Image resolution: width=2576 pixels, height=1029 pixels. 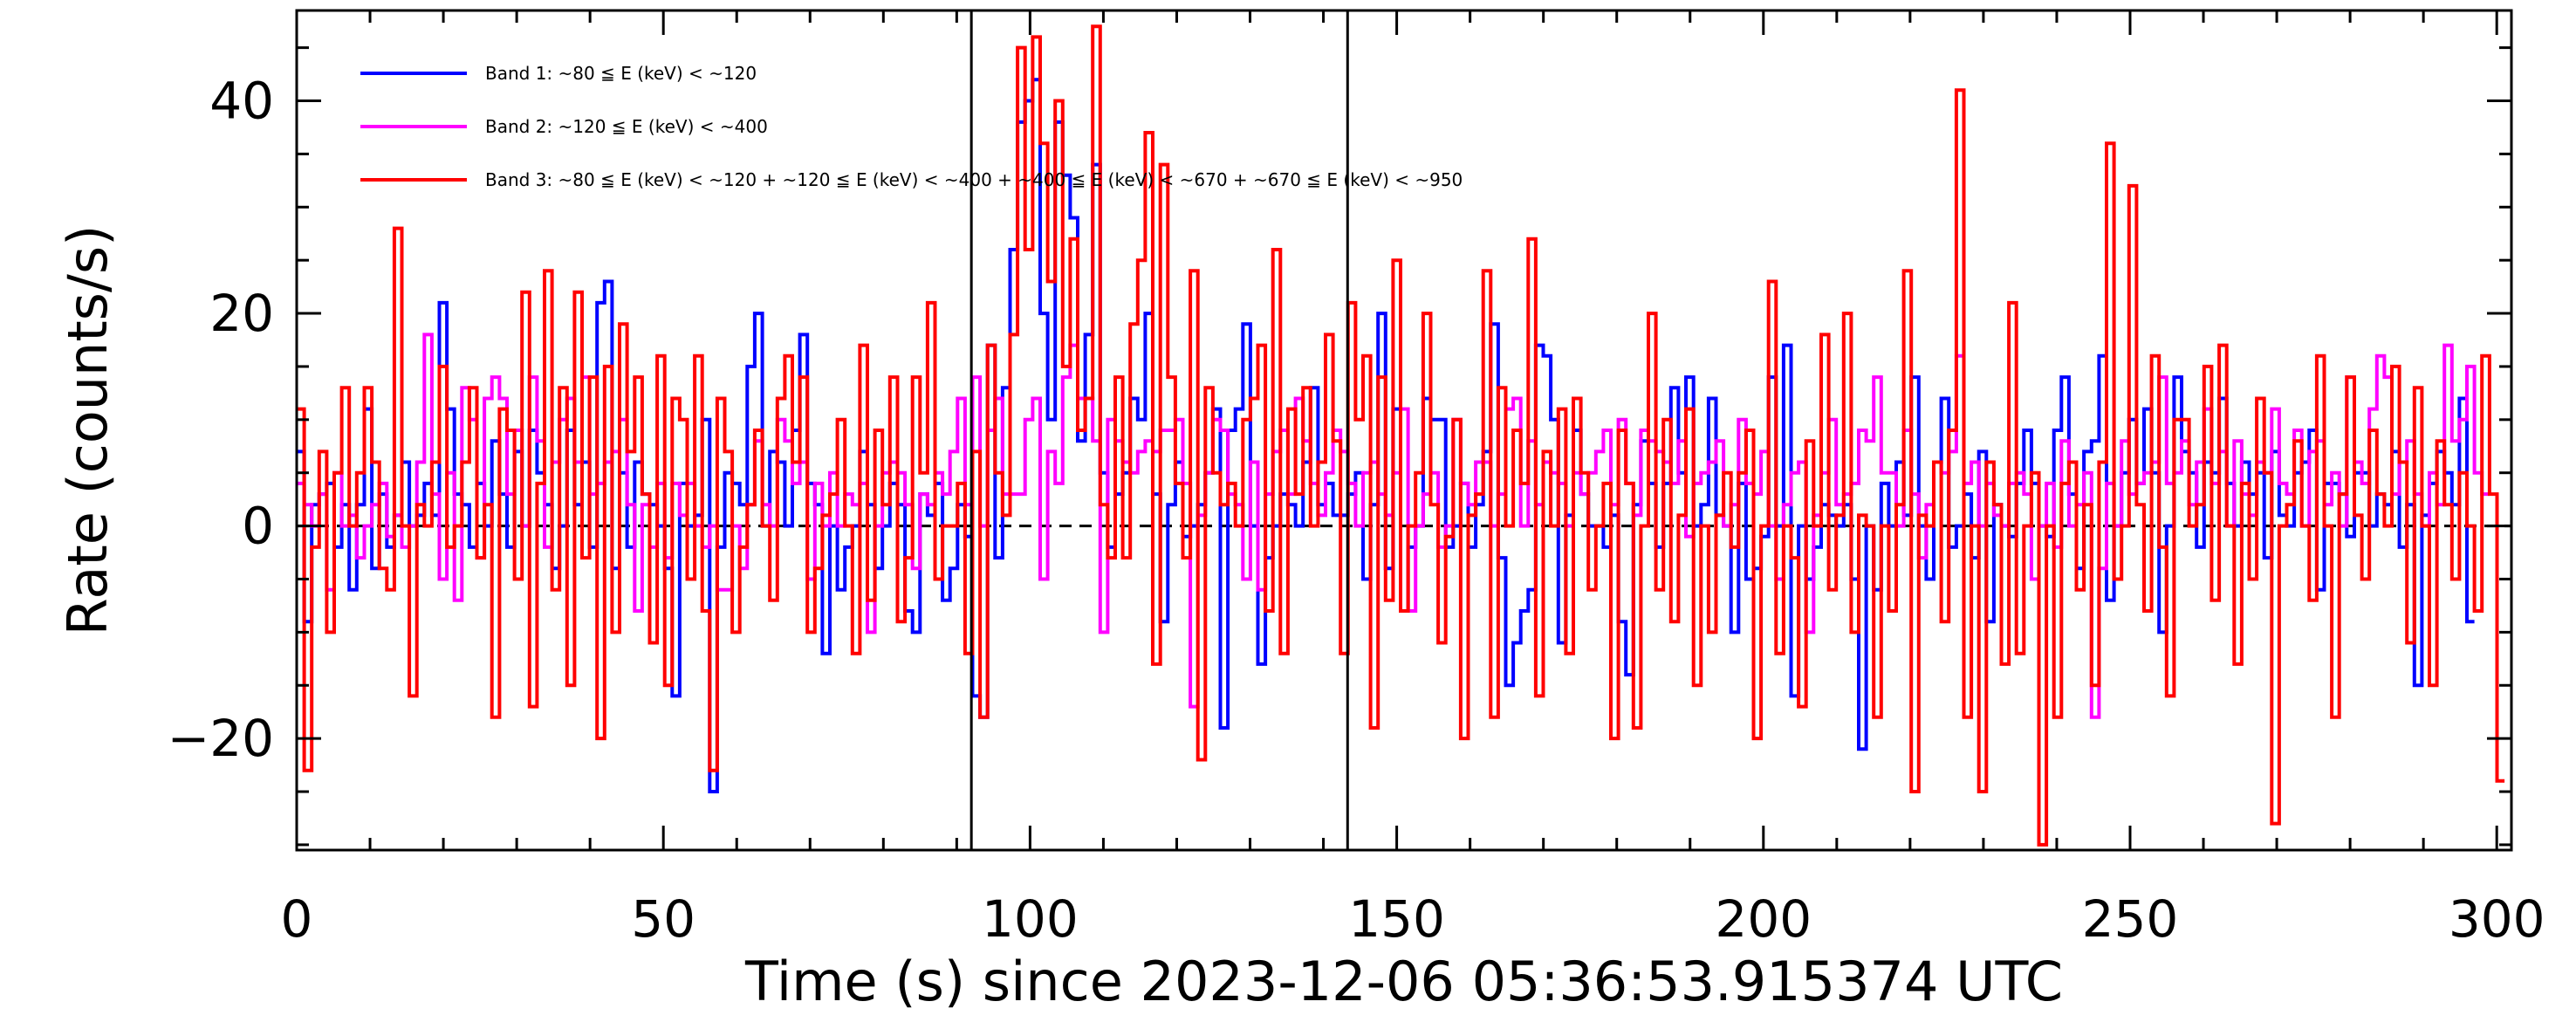 What do you see at coordinates (1763, 919) in the screenshot?
I see `x-tick-label: 200` at bounding box center [1763, 919].